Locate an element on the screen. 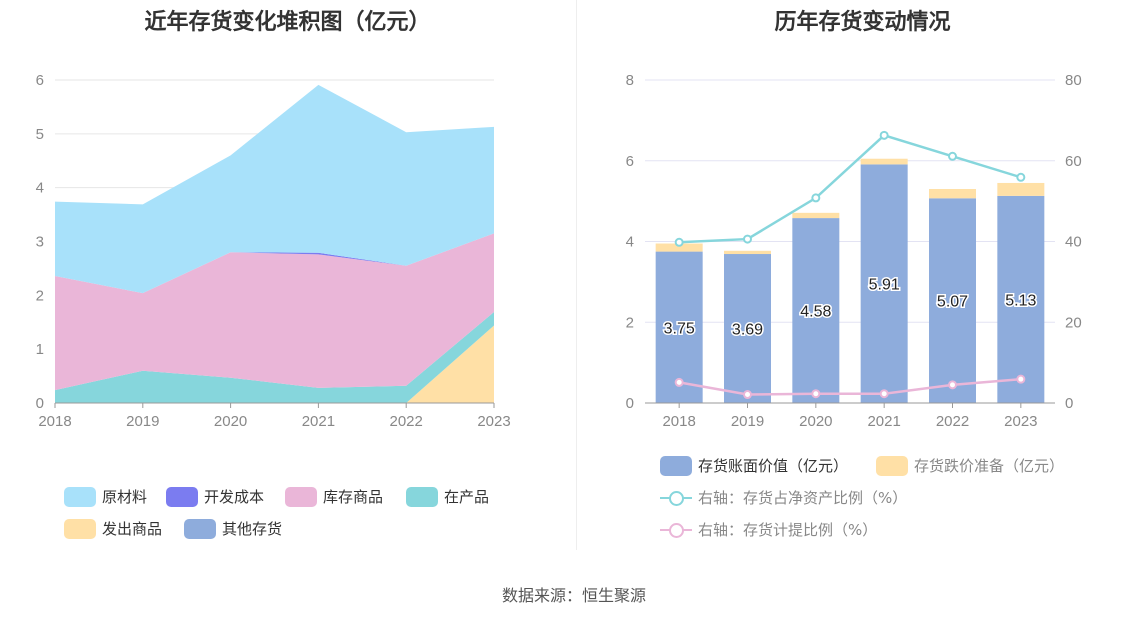 Image resolution: width=1148 pixels, height=619 pixels. y-tick-label: 3 is located at coordinates (40, 242).